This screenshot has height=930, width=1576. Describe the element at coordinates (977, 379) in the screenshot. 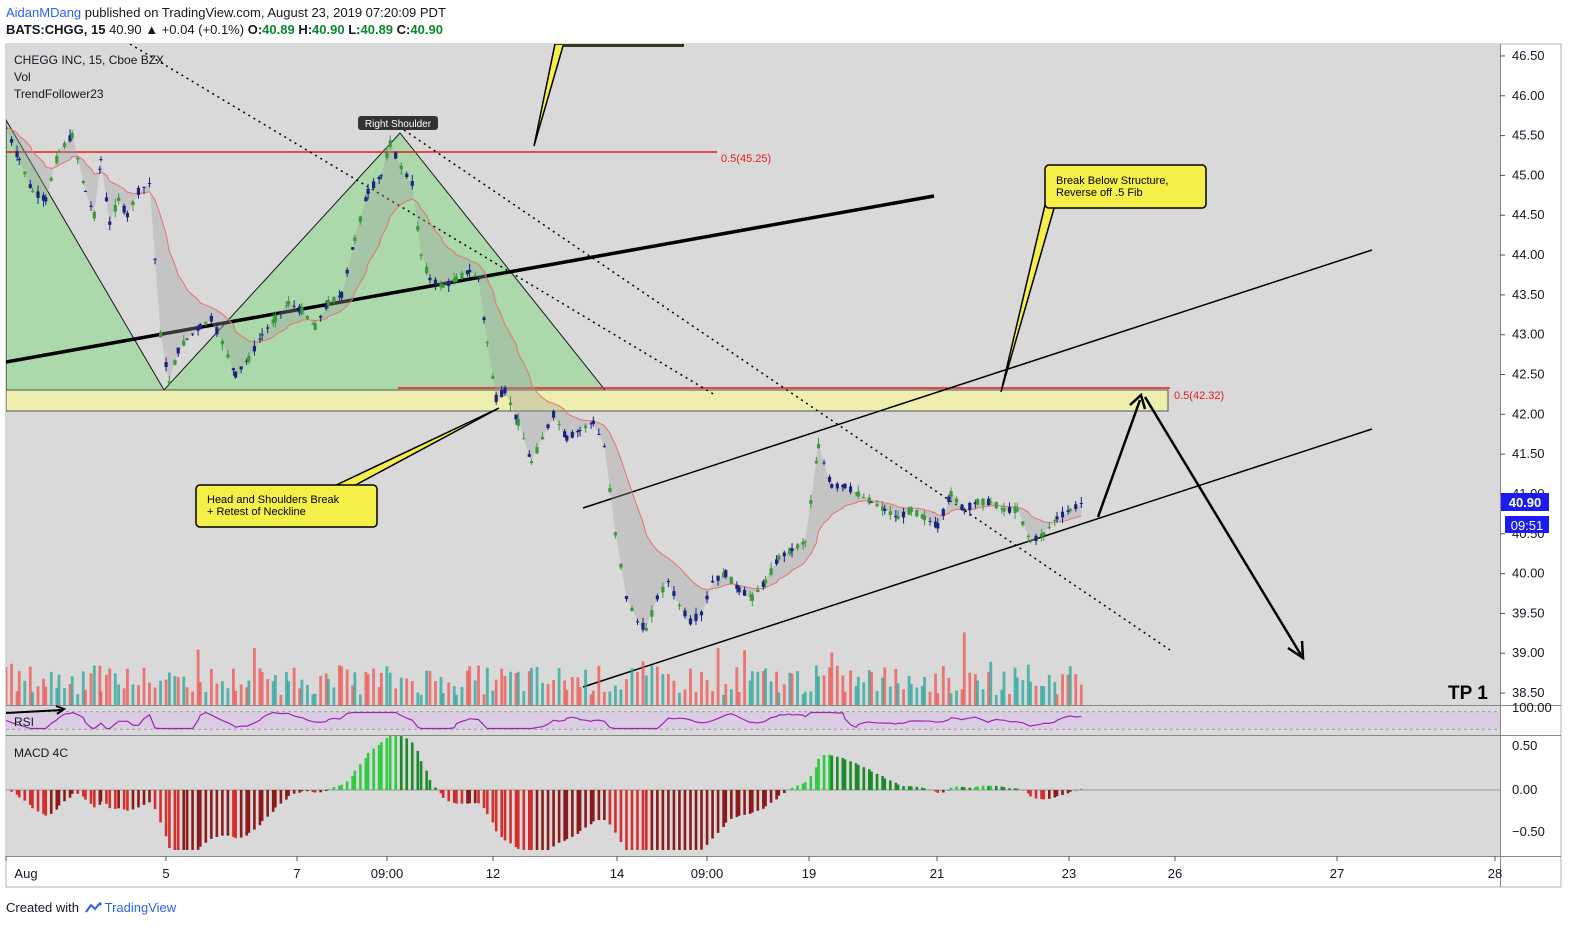

I see `channel-upper-line` at that location.